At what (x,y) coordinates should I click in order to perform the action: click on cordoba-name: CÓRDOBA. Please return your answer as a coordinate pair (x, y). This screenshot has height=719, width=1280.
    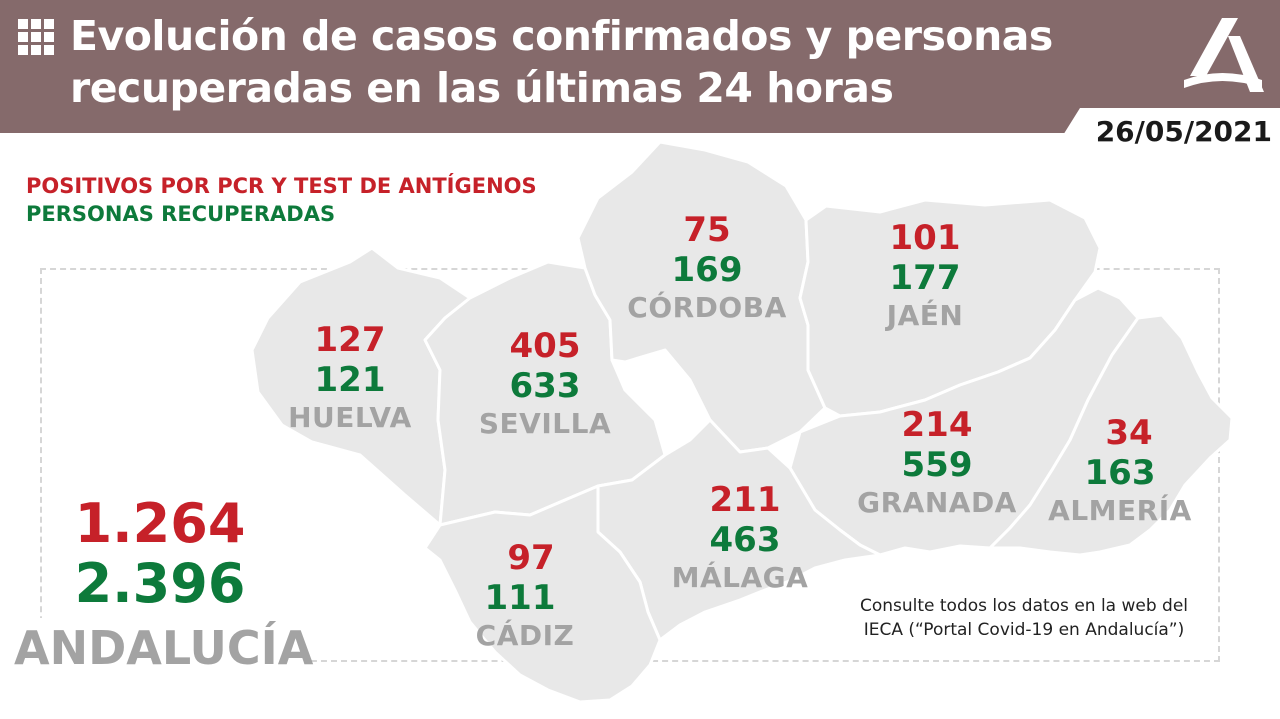
    Looking at the image, I should click on (707, 307).